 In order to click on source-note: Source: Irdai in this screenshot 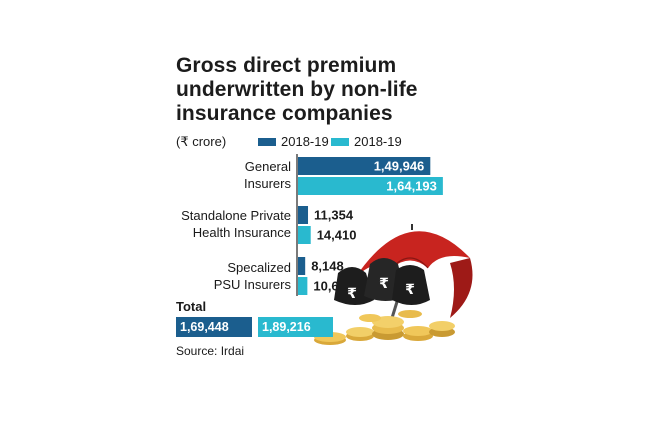, I will do `click(210, 351)`.